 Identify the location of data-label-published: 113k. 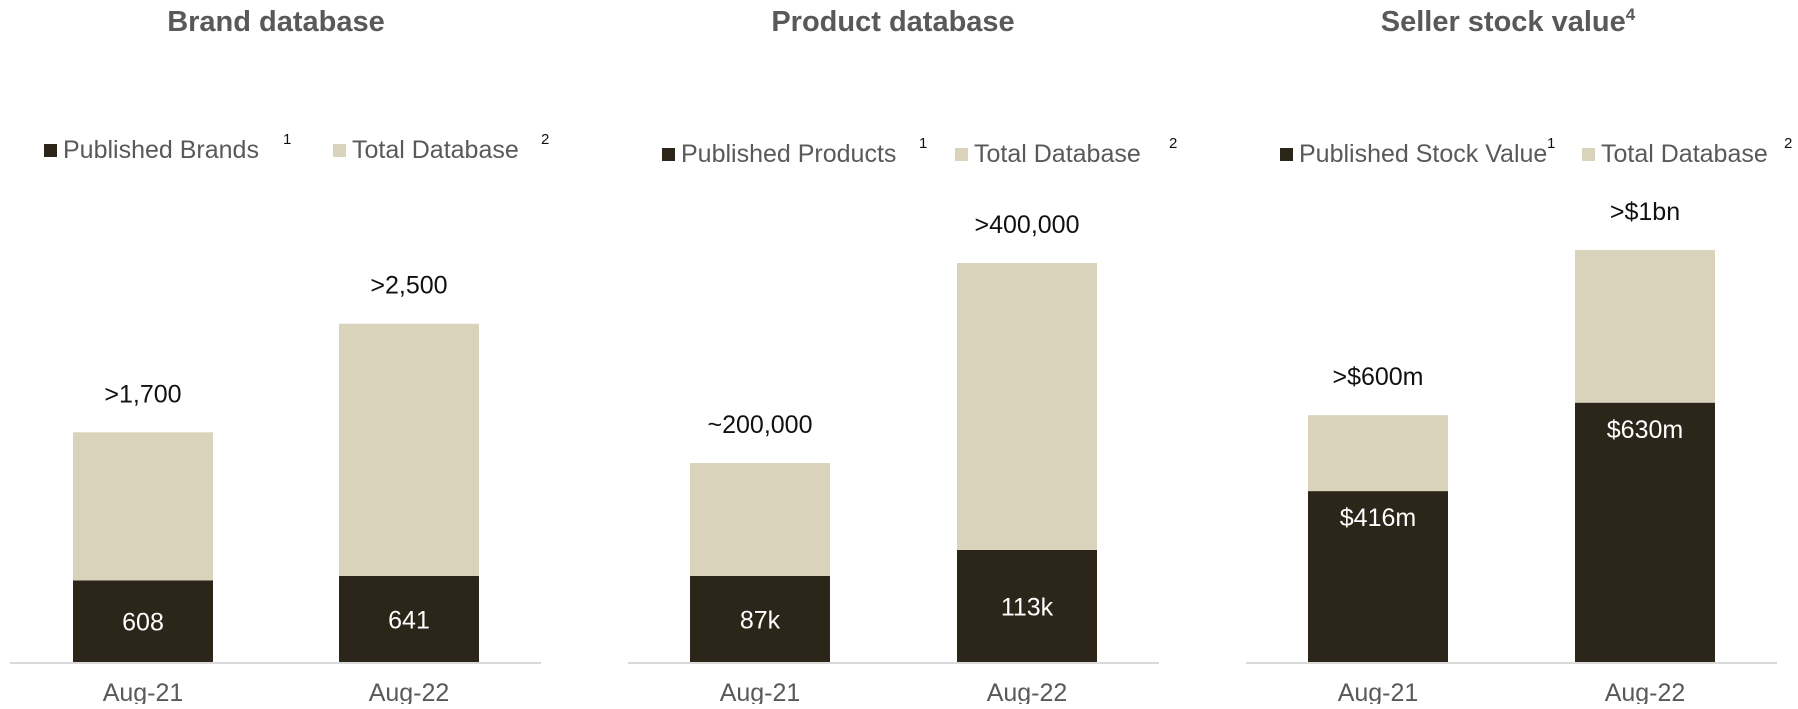
(1027, 608).